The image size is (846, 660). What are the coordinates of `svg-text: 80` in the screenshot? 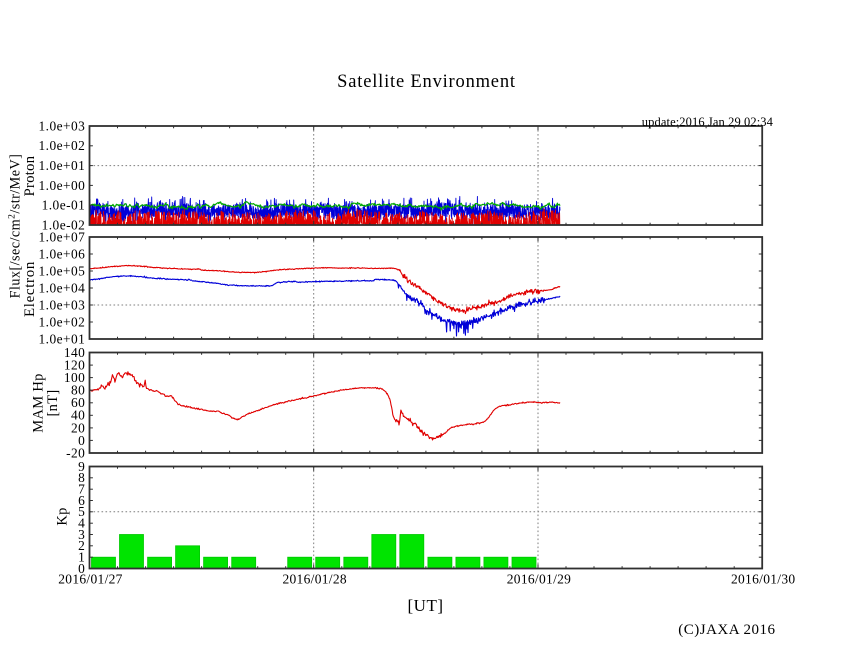 It's located at (78, 390).